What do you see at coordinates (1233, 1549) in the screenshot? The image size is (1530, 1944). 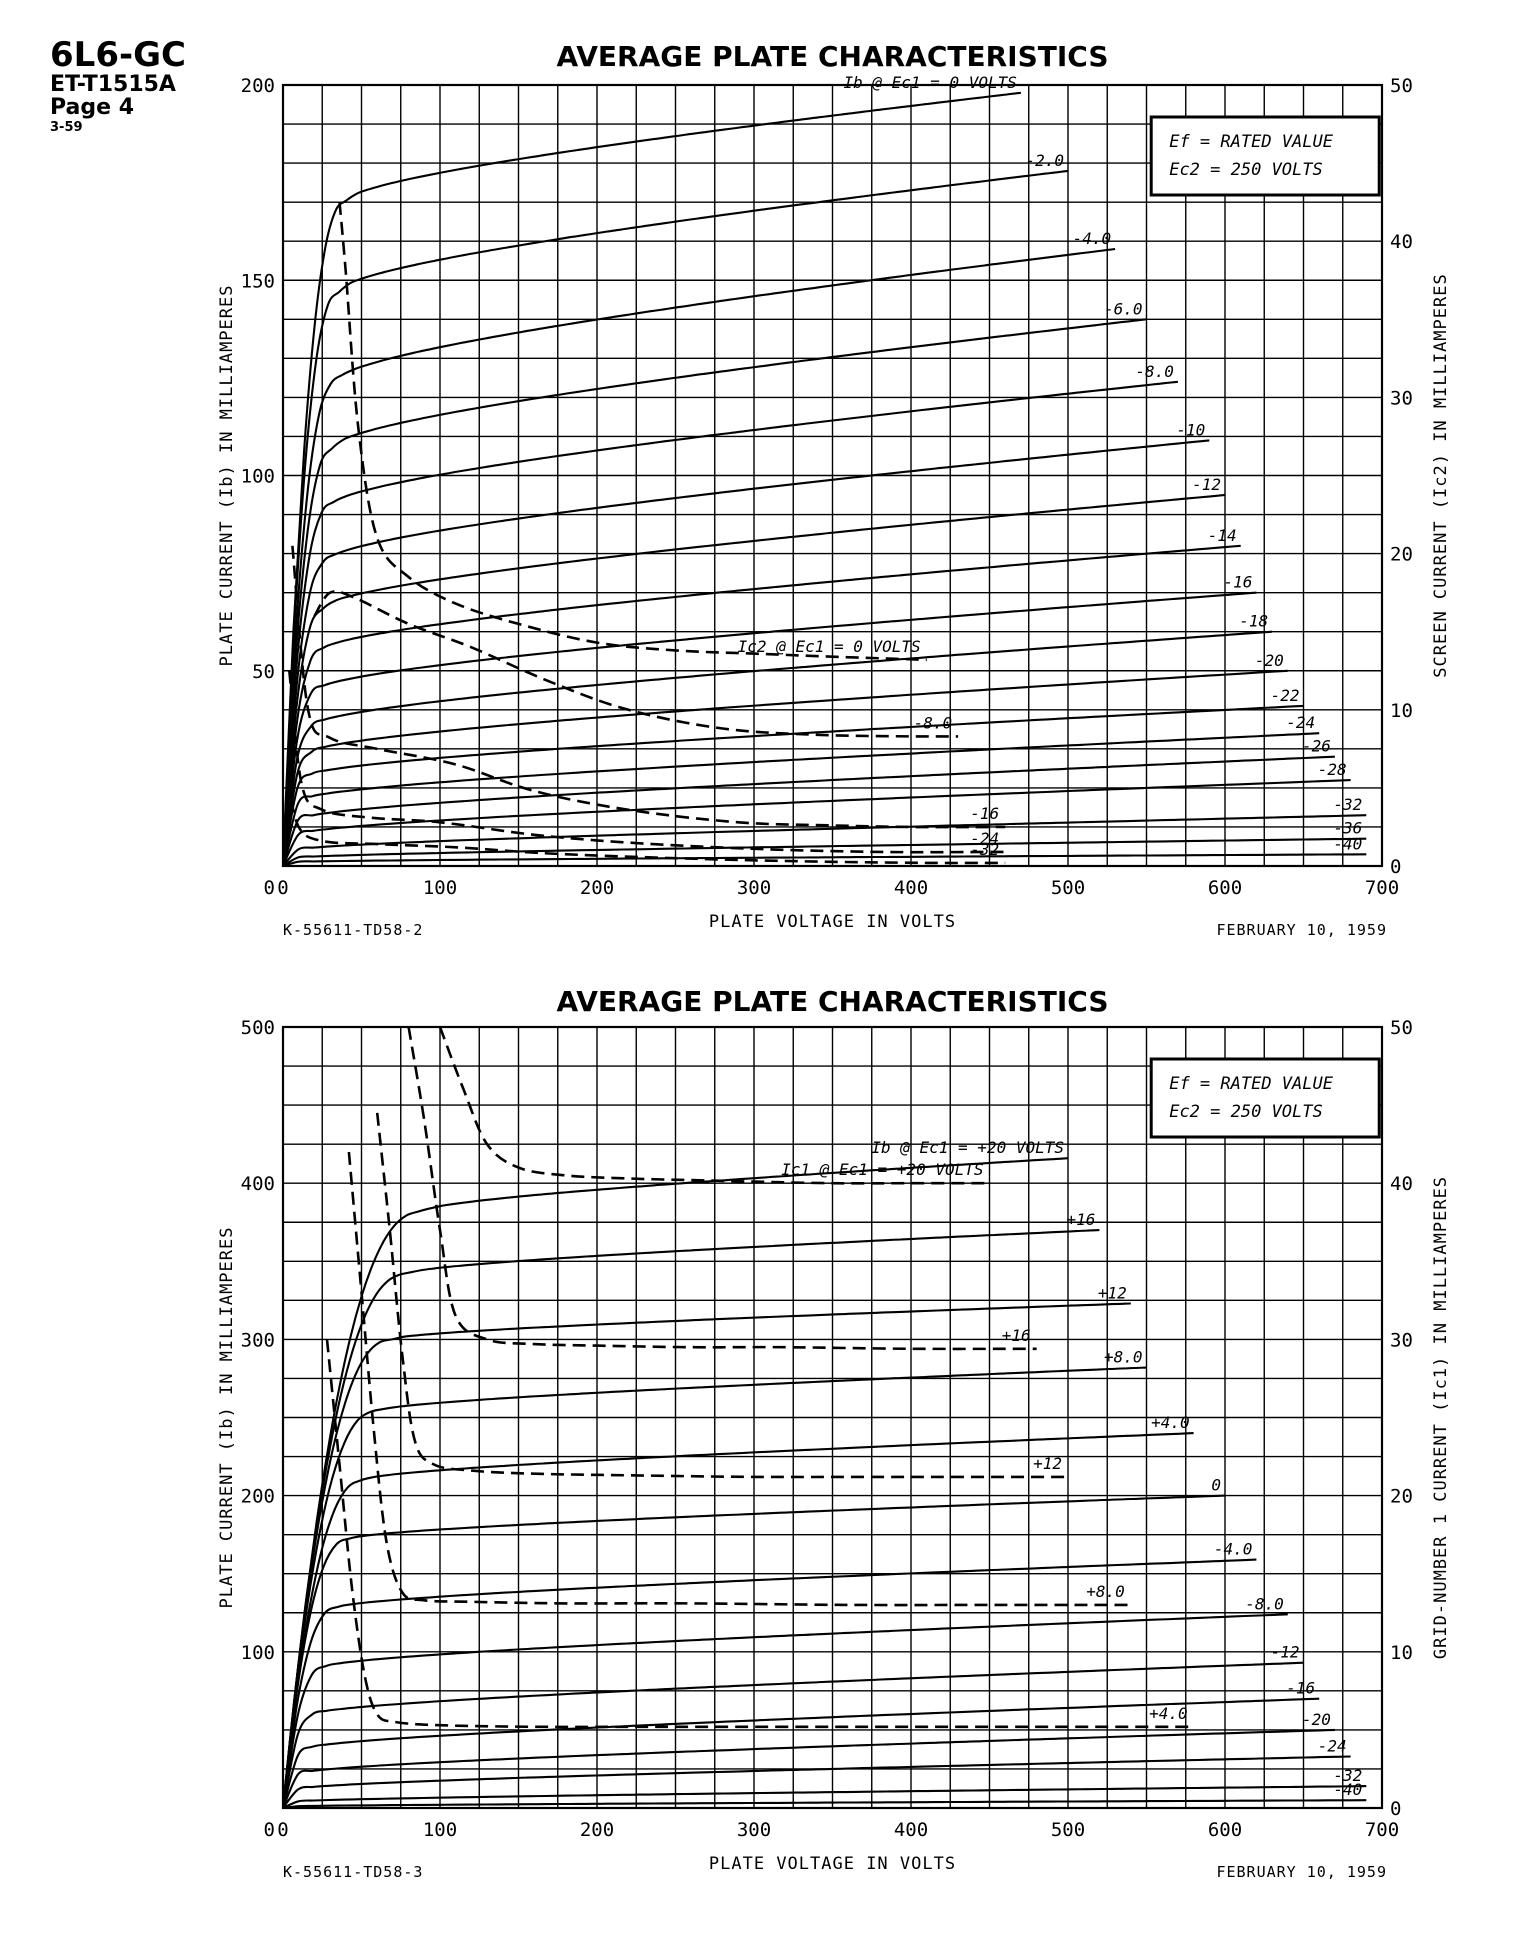 I see `plate-curve-label: -4.0` at bounding box center [1233, 1549].